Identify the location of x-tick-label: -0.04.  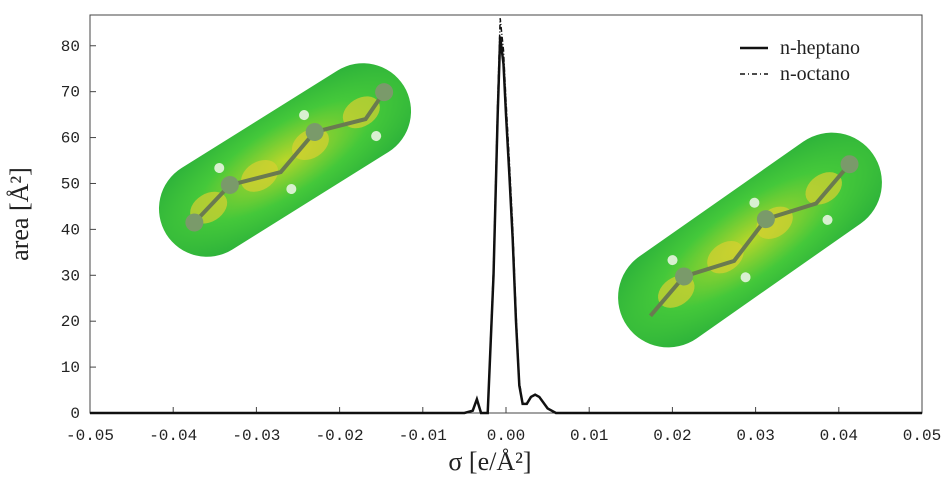
(173, 436).